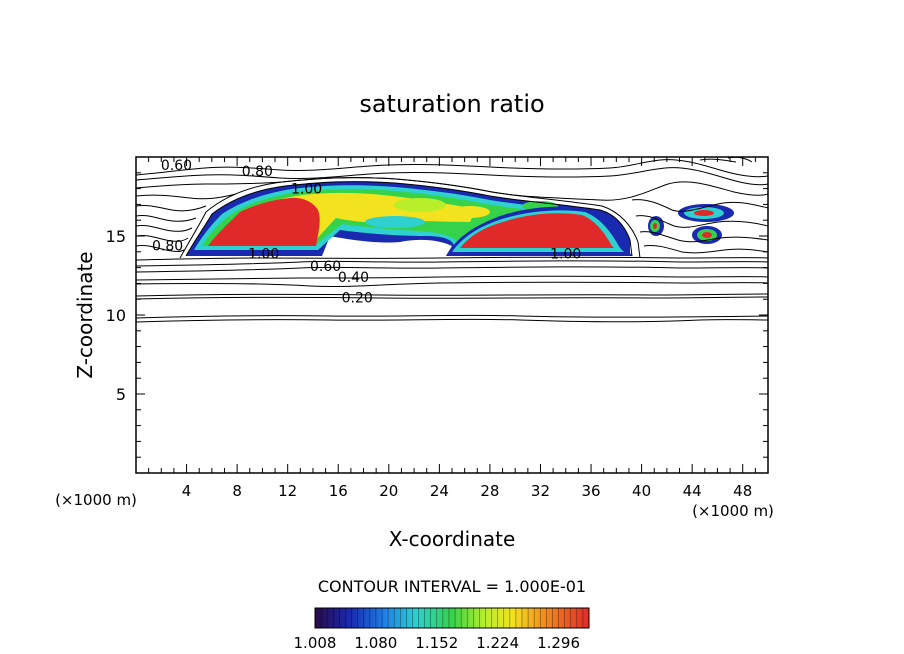 Image resolution: width=904 pixels, height=654 pixels. What do you see at coordinates (540, 491) in the screenshot?
I see `x-tick-label: 32` at bounding box center [540, 491].